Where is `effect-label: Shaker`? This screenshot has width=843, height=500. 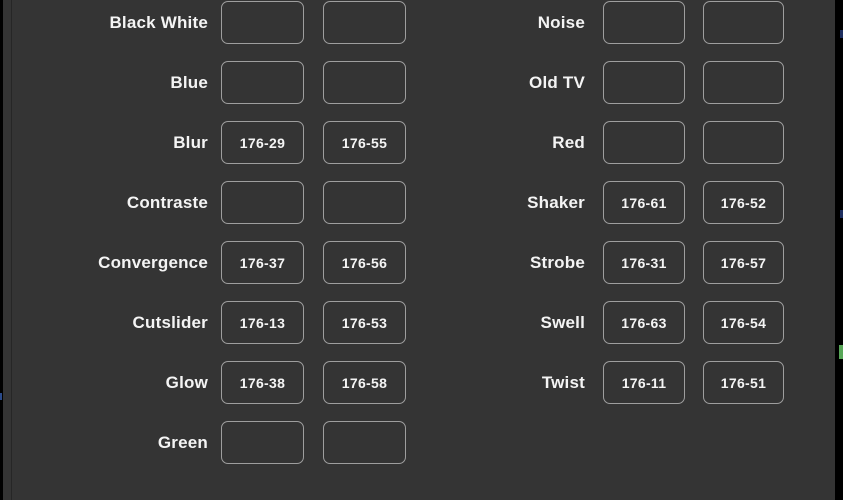
effect-label: Shaker is located at coordinates (556, 202).